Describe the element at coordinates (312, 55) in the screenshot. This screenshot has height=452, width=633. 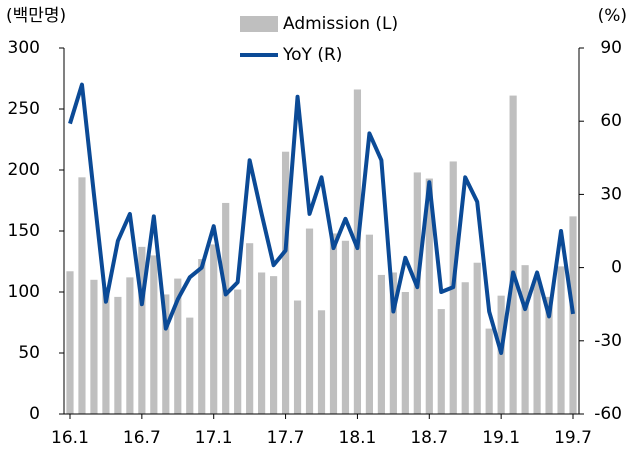
I see `legend-label: YoY (R)` at that location.